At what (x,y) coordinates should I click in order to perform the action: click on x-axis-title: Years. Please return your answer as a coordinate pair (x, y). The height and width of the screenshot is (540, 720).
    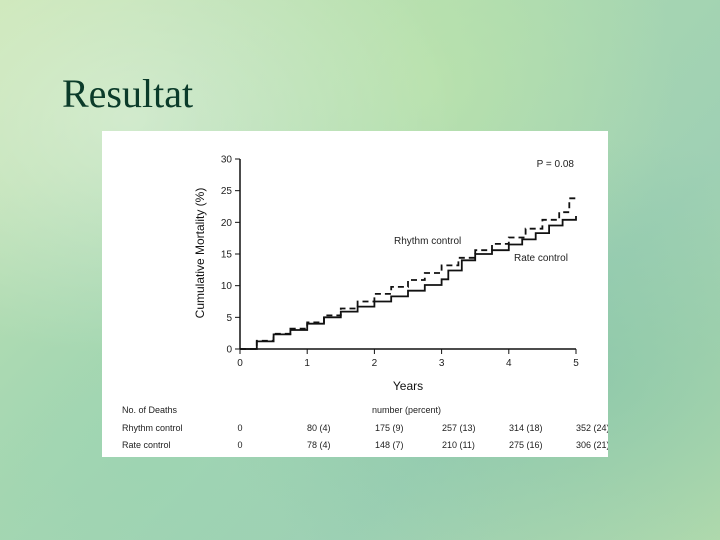
    Looking at the image, I should click on (408, 386).